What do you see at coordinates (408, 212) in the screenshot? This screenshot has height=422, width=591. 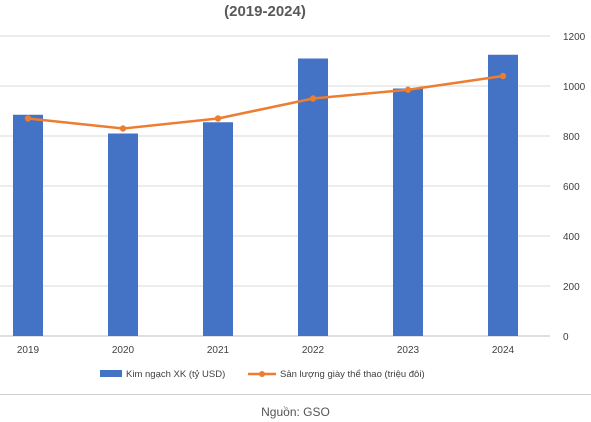 I see `bar-2023` at bounding box center [408, 212].